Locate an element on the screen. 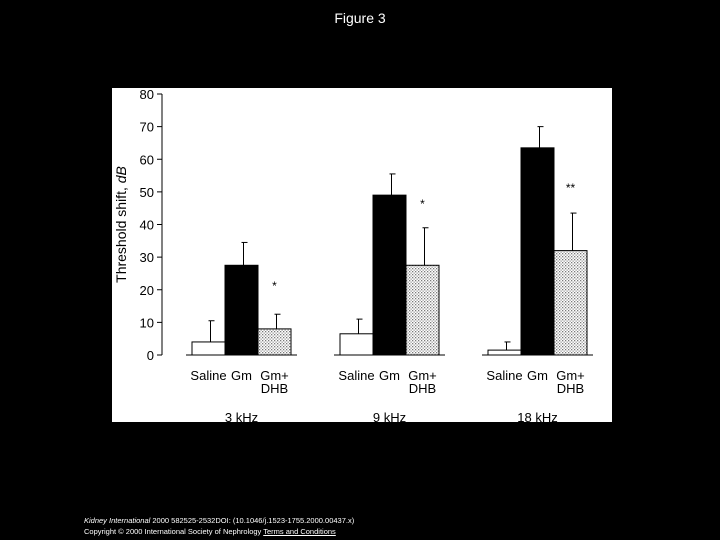 This screenshot has width=720, height=540. y-tick-label: 30 is located at coordinates (147, 257).